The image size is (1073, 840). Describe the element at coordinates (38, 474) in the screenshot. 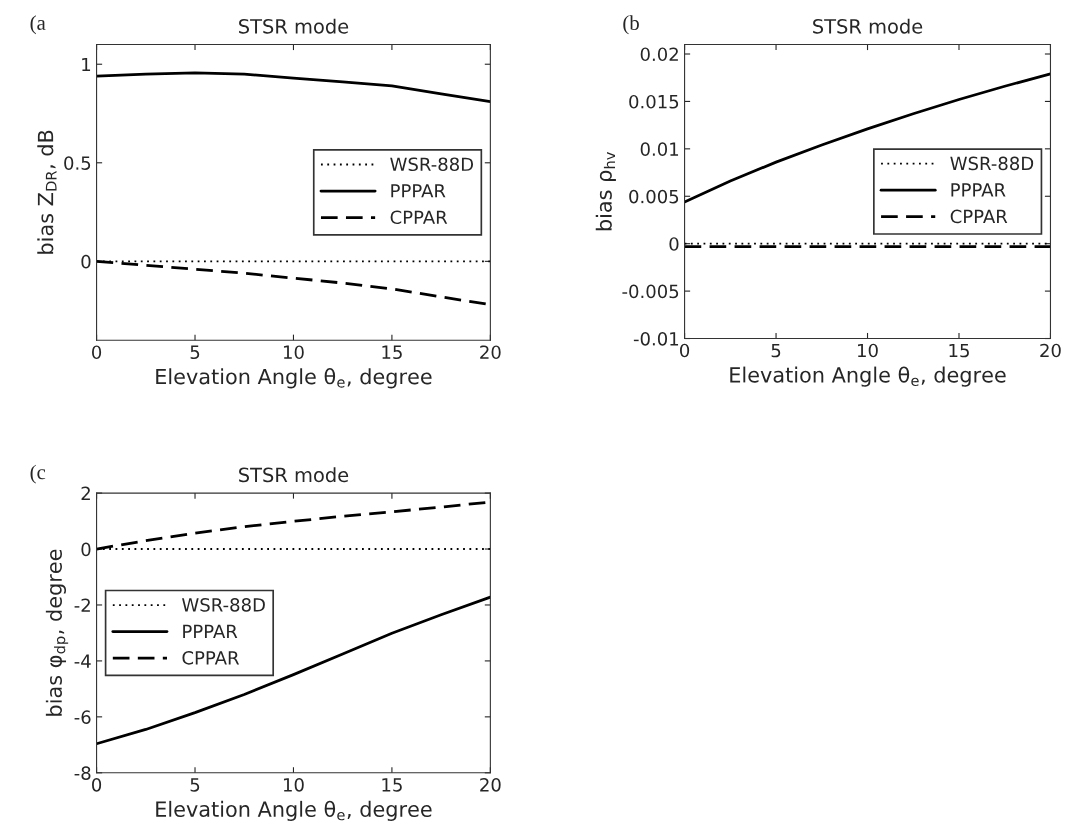

I see `text: (c` at that location.